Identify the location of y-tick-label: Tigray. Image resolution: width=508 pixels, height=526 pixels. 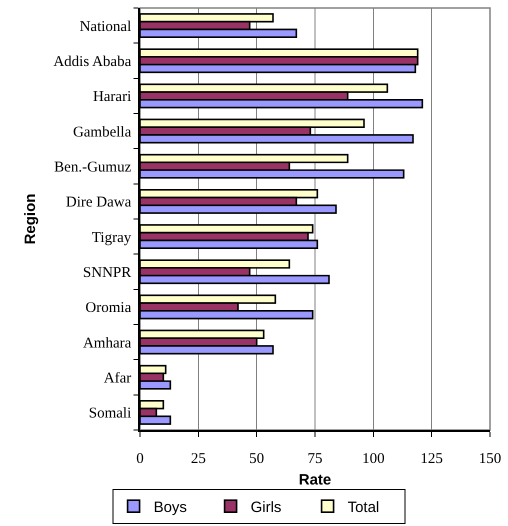
(112, 238).